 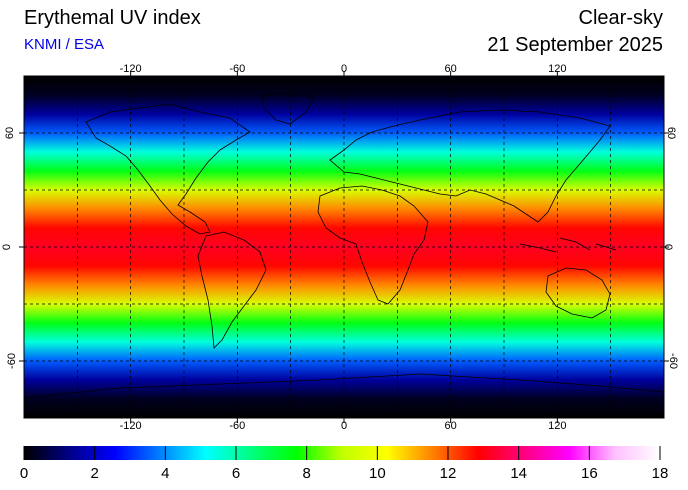 What do you see at coordinates (575, 45) in the screenshot?
I see `date-label: 21 September 2025` at bounding box center [575, 45].